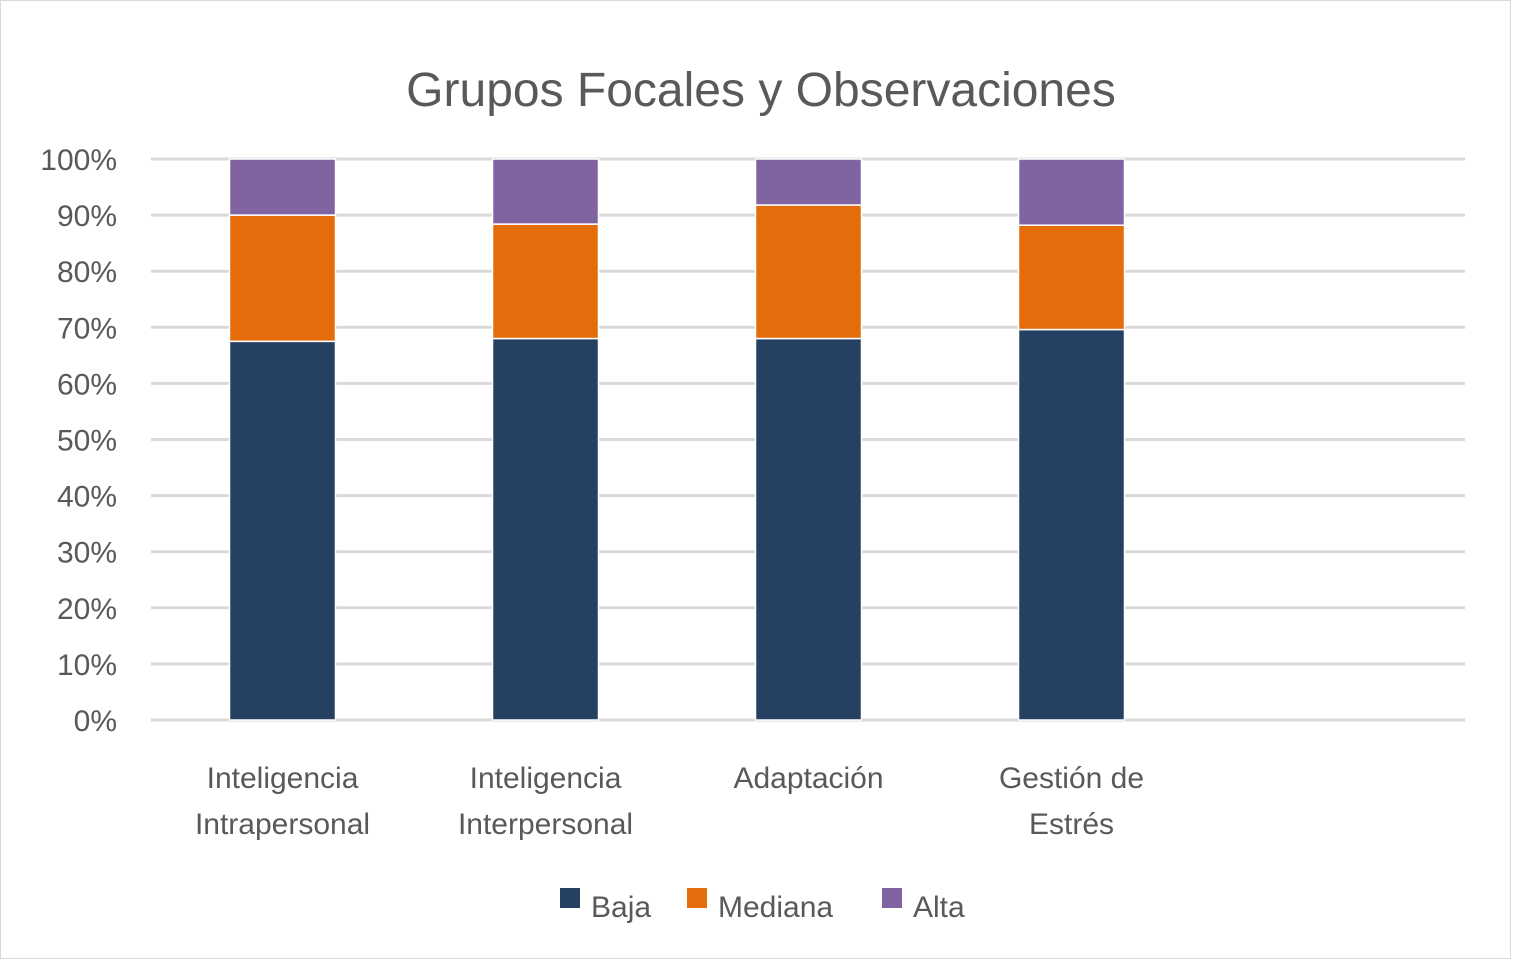 This screenshot has height=965, width=1513. I want to click on y-tick-label: 100%, so click(78, 160).